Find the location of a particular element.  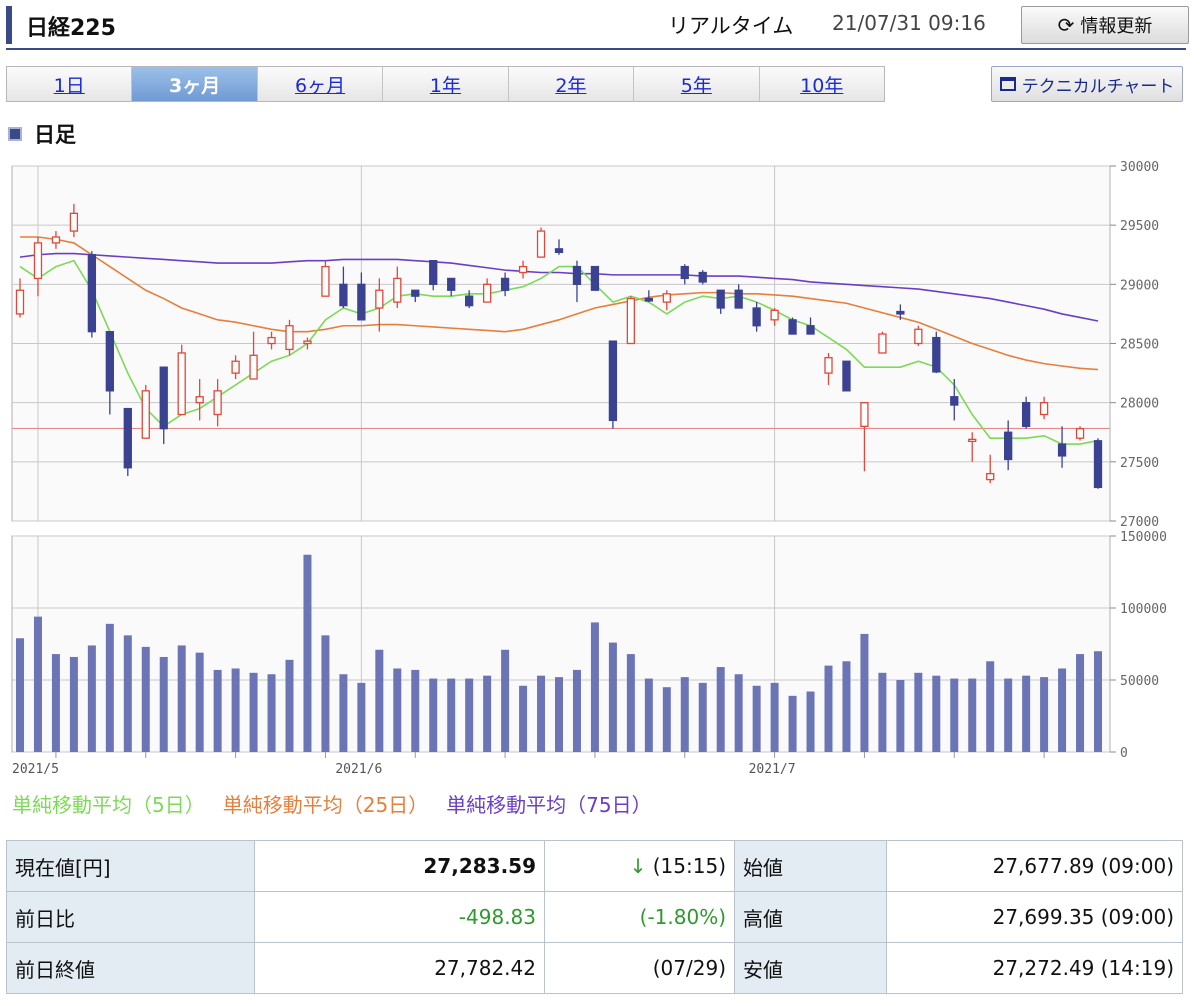

section-label: 日足 is located at coordinates (55, 135).